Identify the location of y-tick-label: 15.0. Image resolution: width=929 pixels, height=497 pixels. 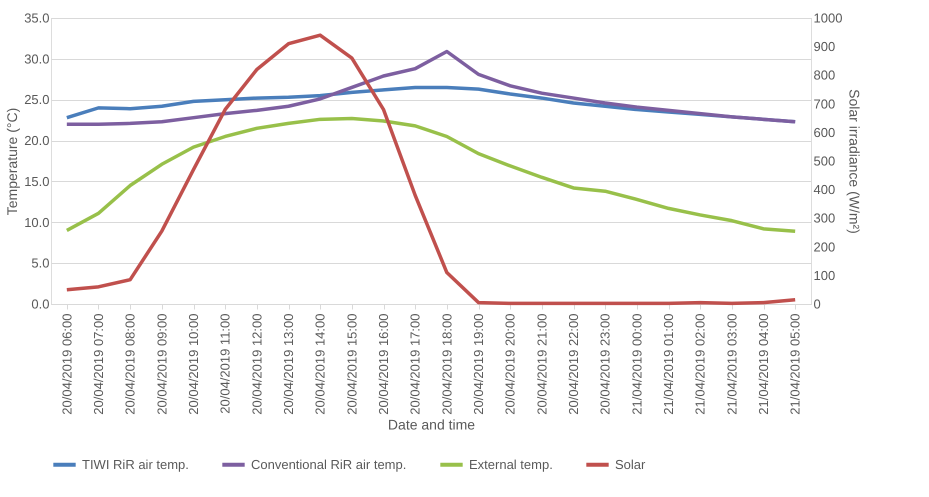
(37, 181).